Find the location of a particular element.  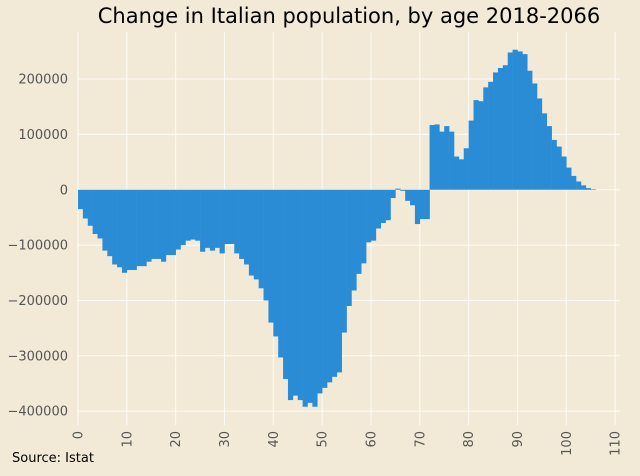

x-tick-label: 70 is located at coordinates (420, 439).